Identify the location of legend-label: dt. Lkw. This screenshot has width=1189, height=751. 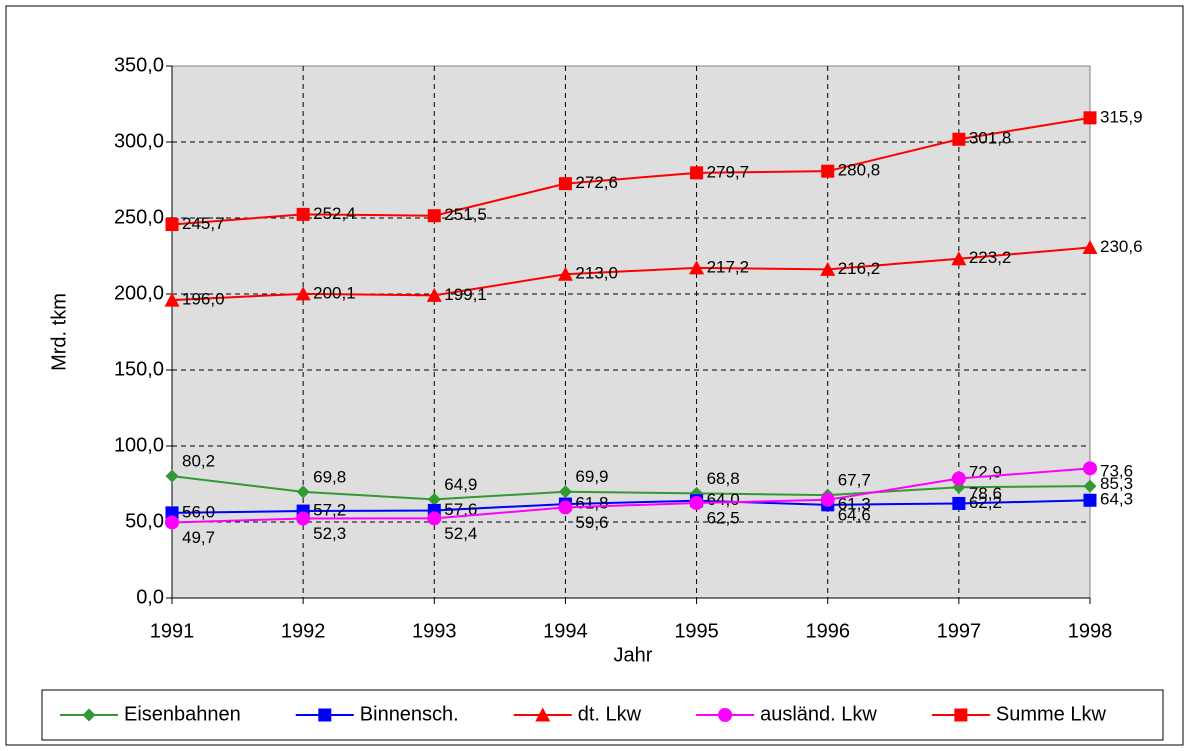
(610, 714).